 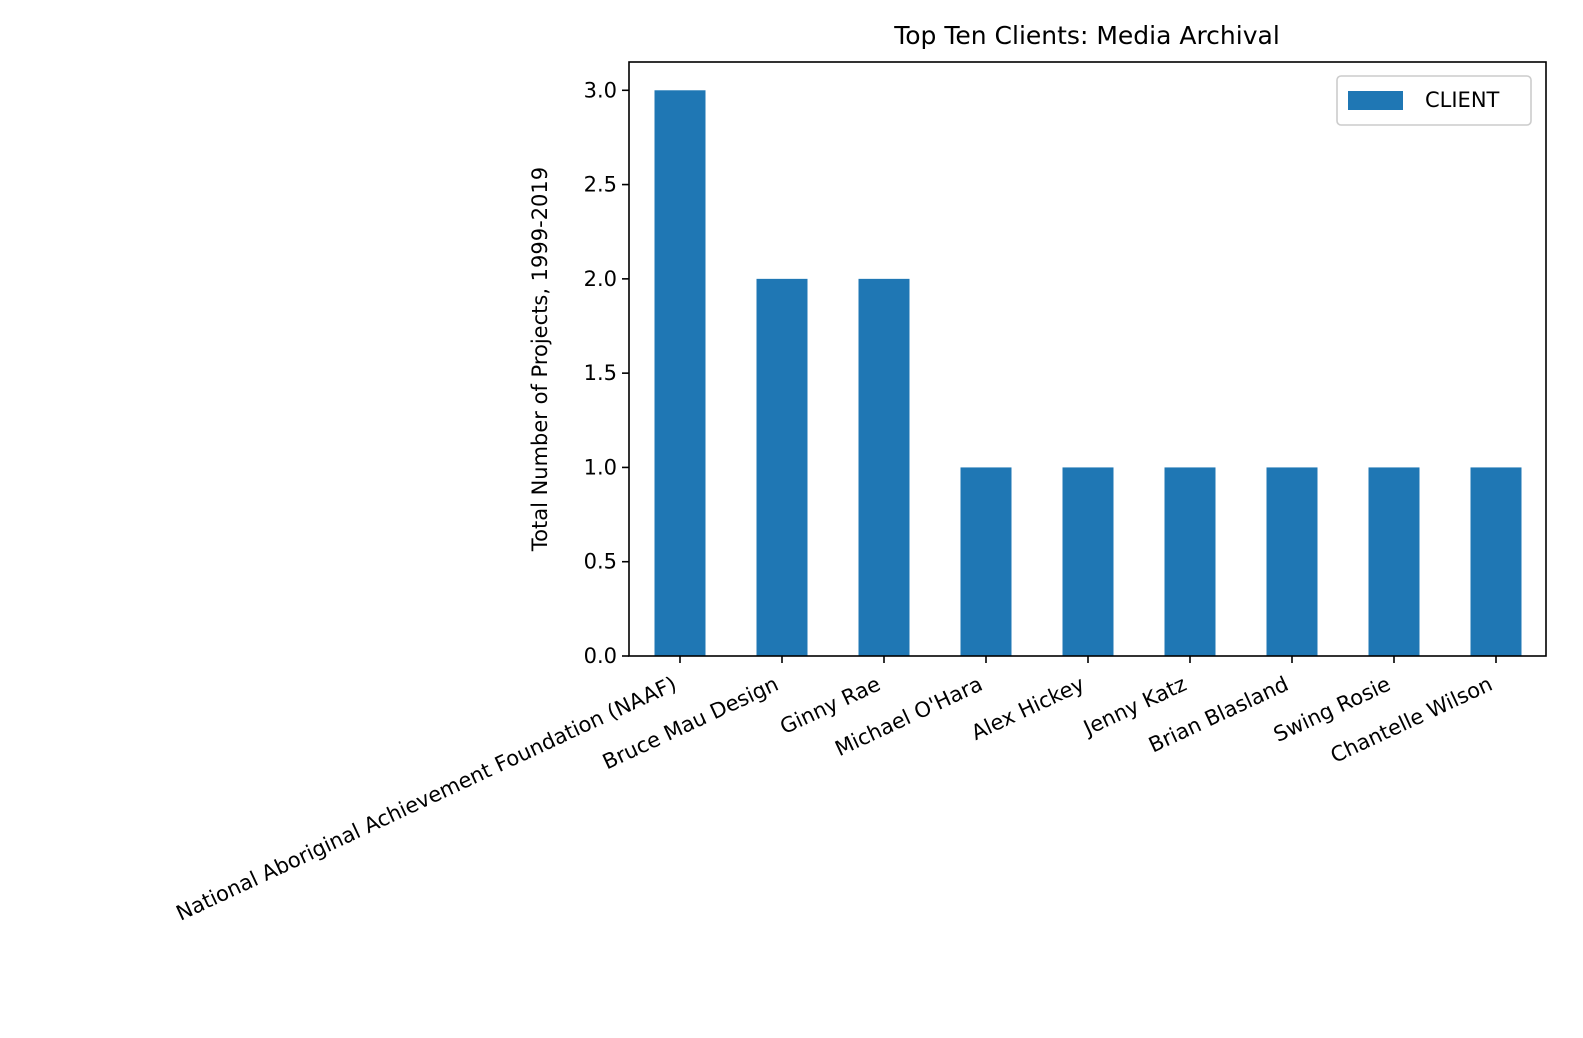 I want to click on legend-box, so click(x=1434, y=100).